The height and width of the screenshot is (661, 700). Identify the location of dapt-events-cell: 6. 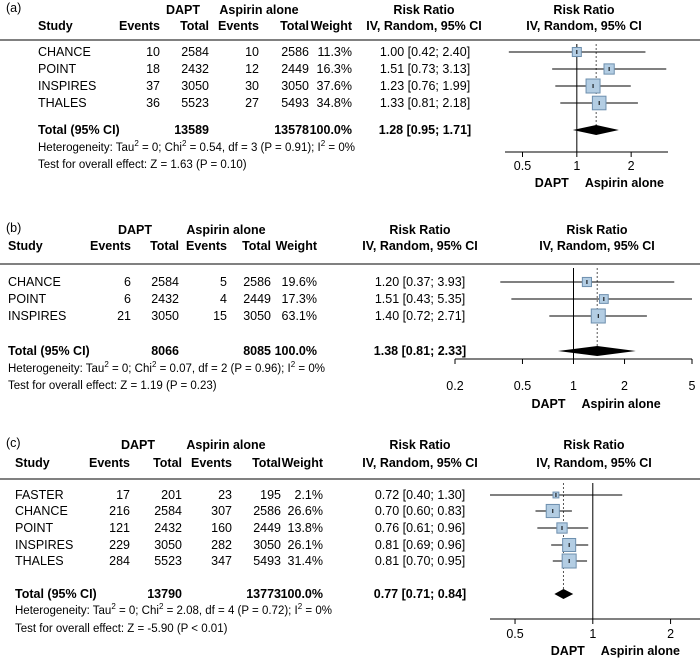
(127, 282).